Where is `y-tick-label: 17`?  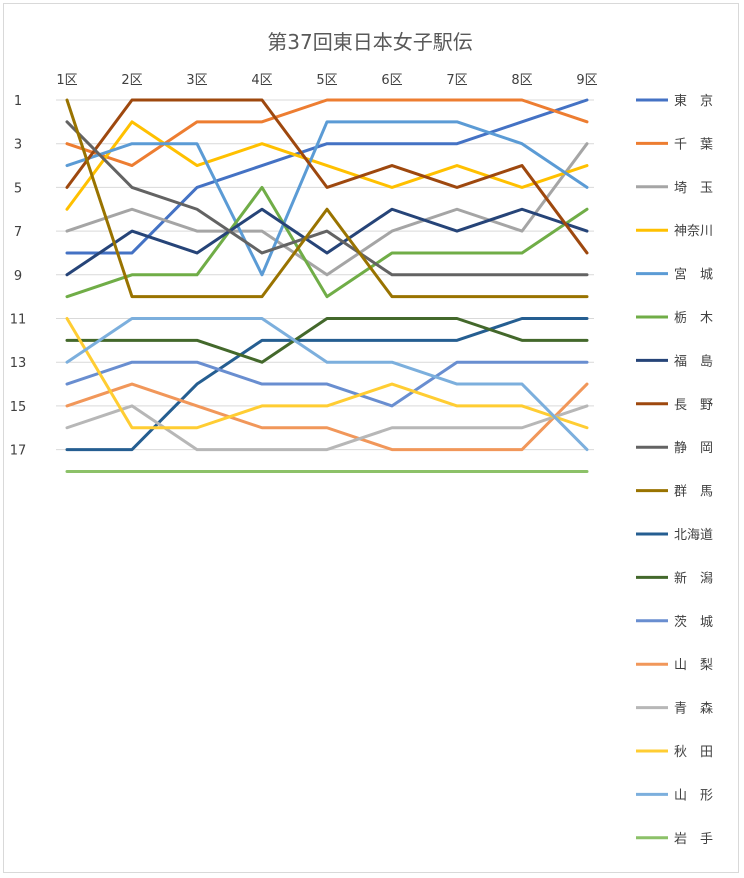
y-tick-label: 17 is located at coordinates (18, 451).